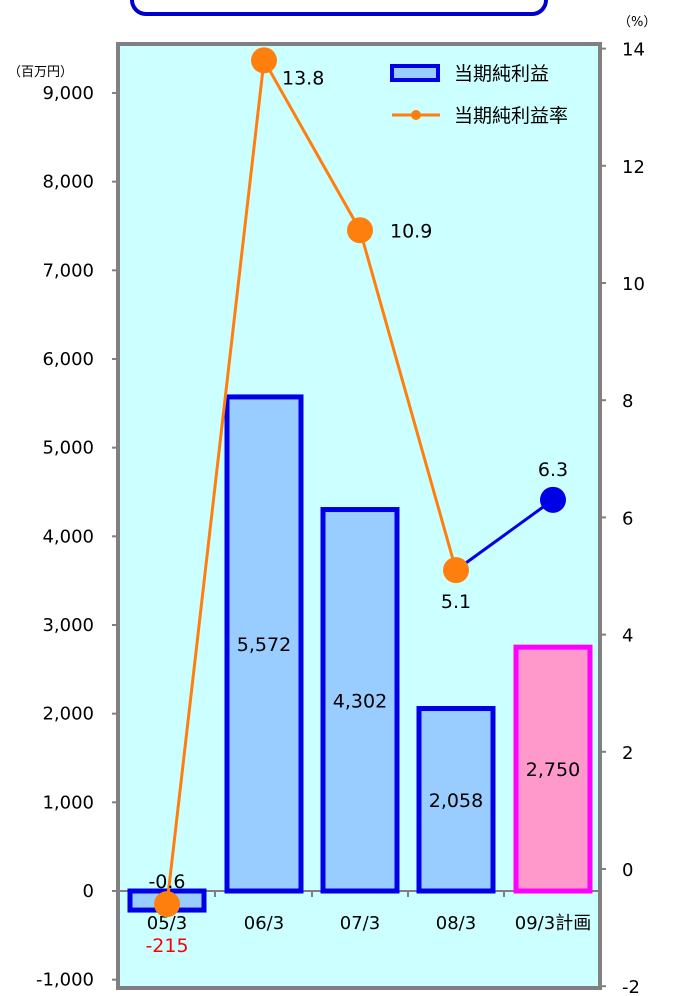 This screenshot has width=680, height=996. Describe the element at coordinates (631, 986) in the screenshot. I see `right-axis-tick-label: -2` at that location.